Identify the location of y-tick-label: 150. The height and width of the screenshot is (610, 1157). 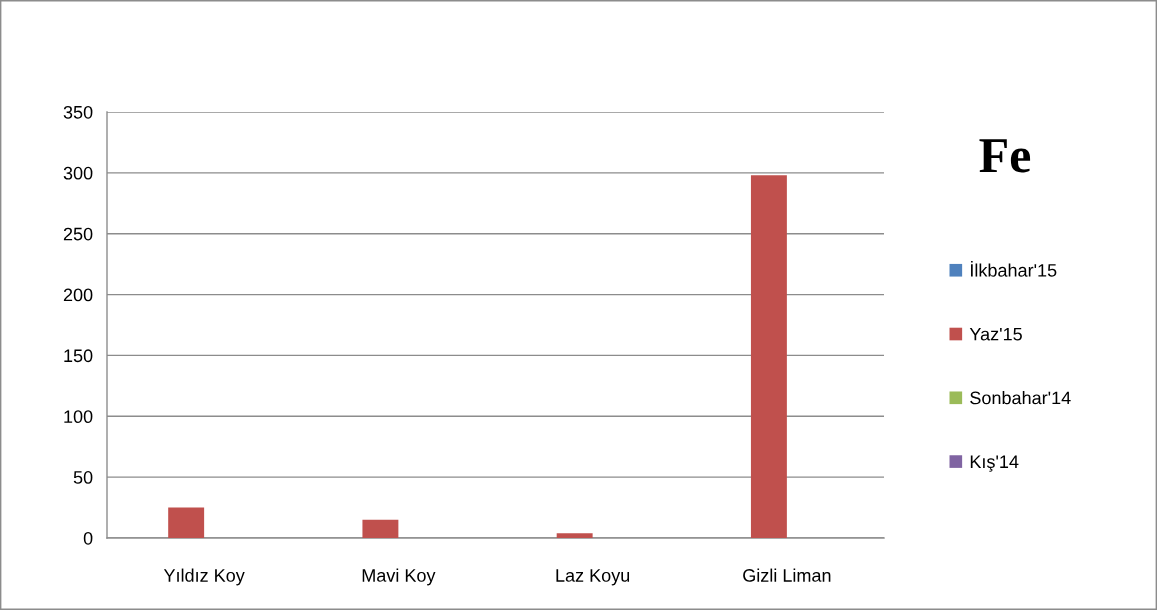
(78, 356).